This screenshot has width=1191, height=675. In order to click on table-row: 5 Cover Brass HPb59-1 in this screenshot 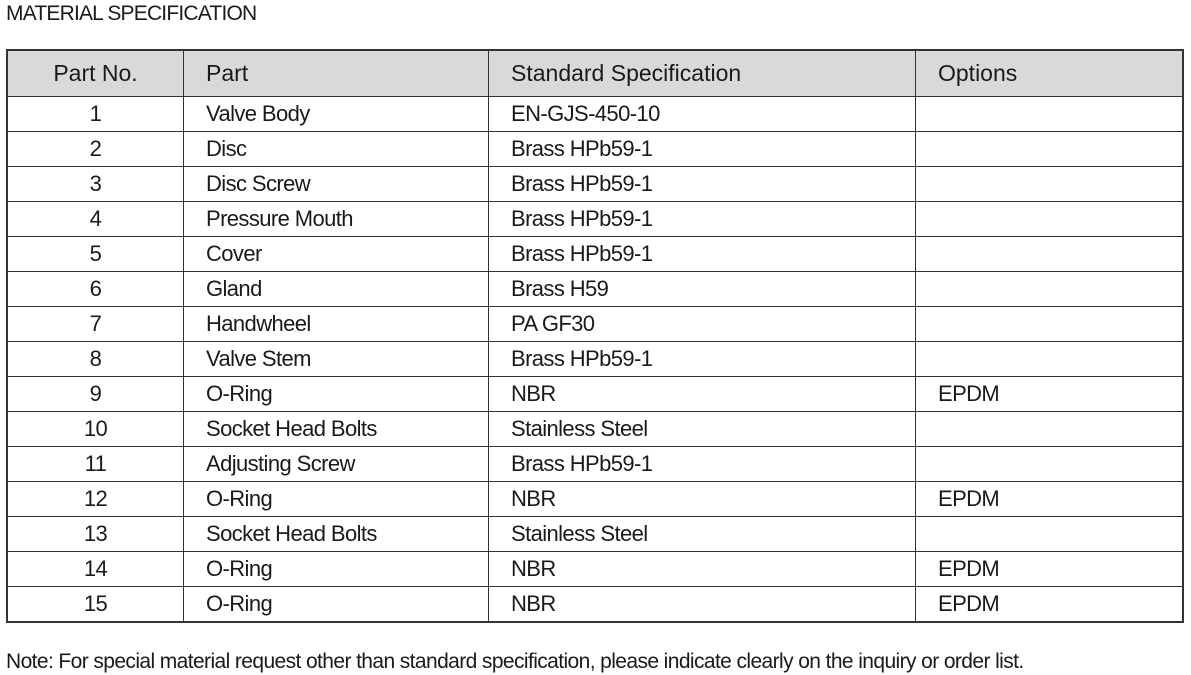, I will do `click(595, 254)`.